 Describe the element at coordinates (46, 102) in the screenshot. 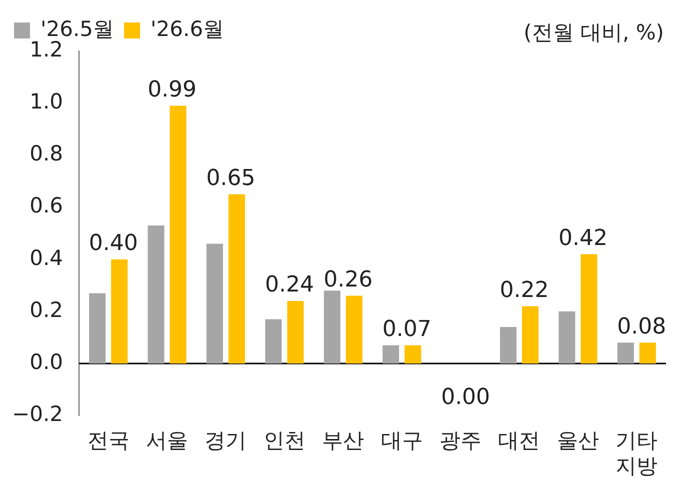

I see `y-tick-label: 1.0` at that location.